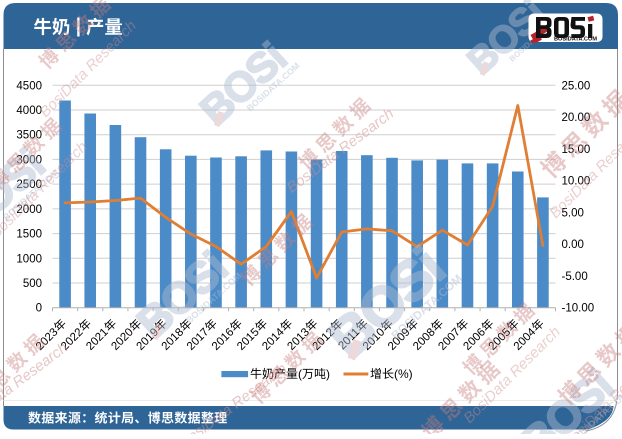 The image size is (622, 439). I want to click on svg-text: 10.00, so click(576, 182).